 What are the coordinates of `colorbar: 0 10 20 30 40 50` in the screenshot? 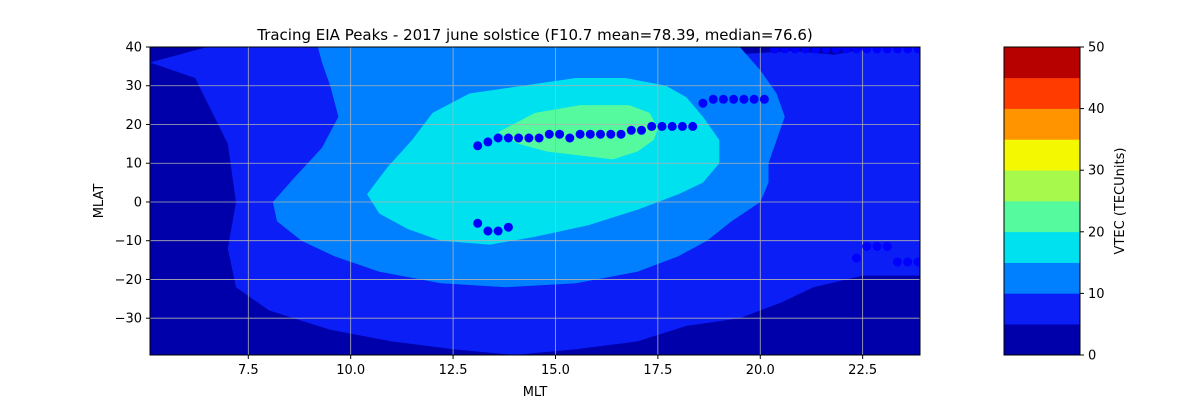 It's located at (1054, 202).